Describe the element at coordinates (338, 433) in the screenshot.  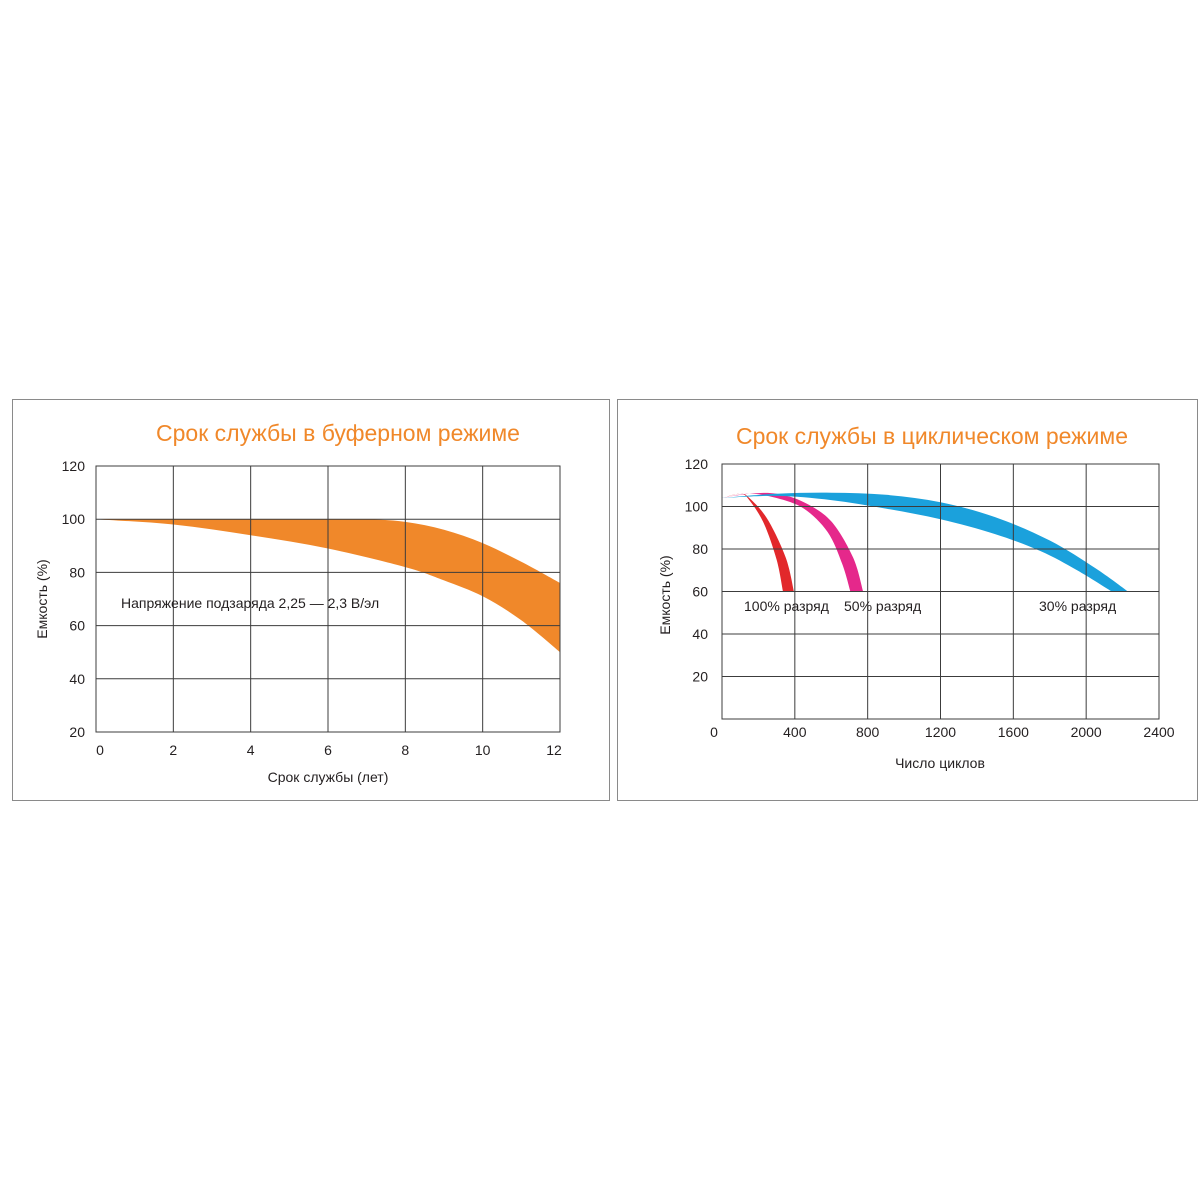
I see `chart-title: Срок службы в буферном режиме` at that location.